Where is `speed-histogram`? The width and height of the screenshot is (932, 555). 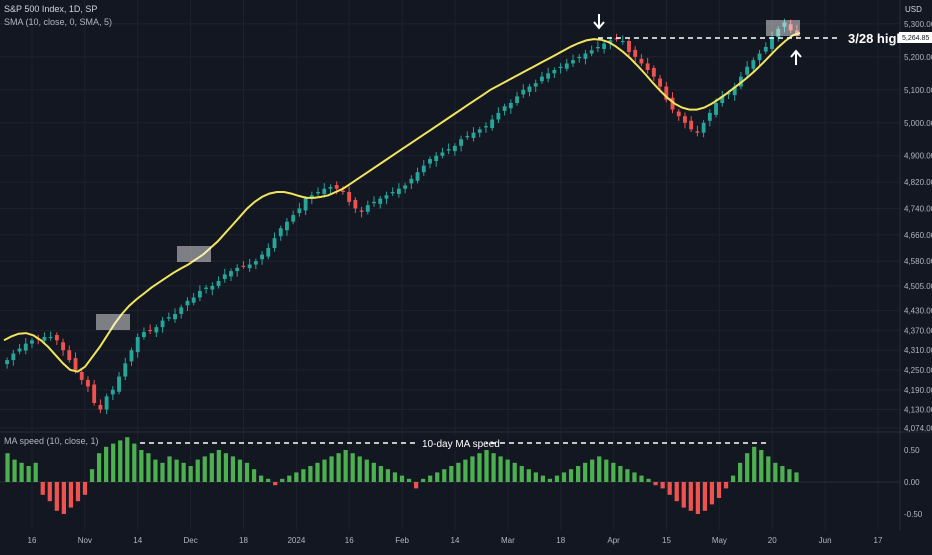
speed-histogram is located at coordinates (402, 475).